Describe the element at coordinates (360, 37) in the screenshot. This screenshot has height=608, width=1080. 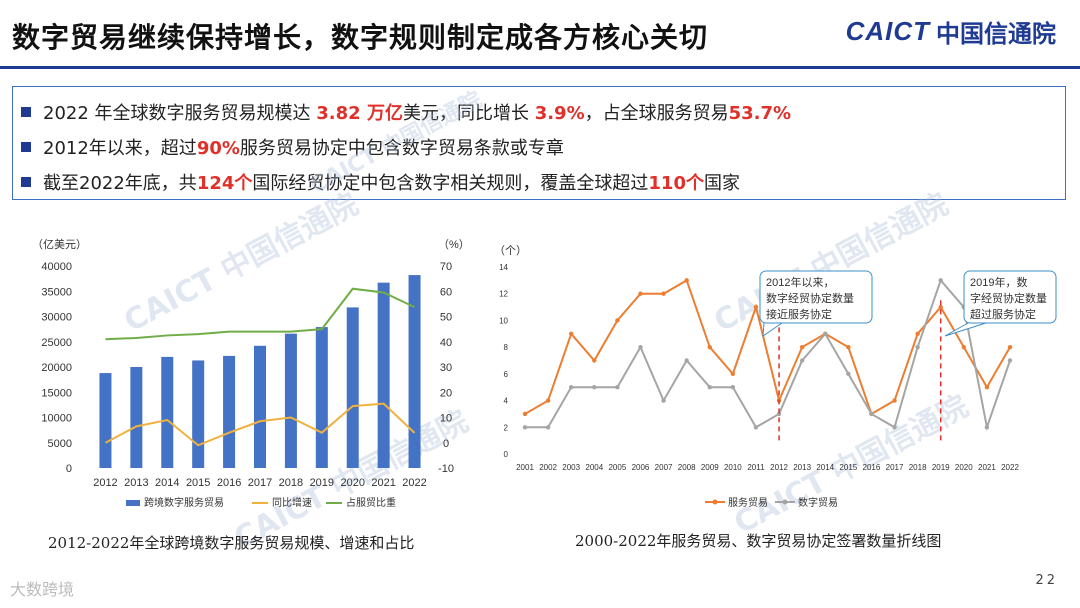
I see `page-title: 数字贸易继续保持增长，数字规则制定成各方核心关切` at that location.